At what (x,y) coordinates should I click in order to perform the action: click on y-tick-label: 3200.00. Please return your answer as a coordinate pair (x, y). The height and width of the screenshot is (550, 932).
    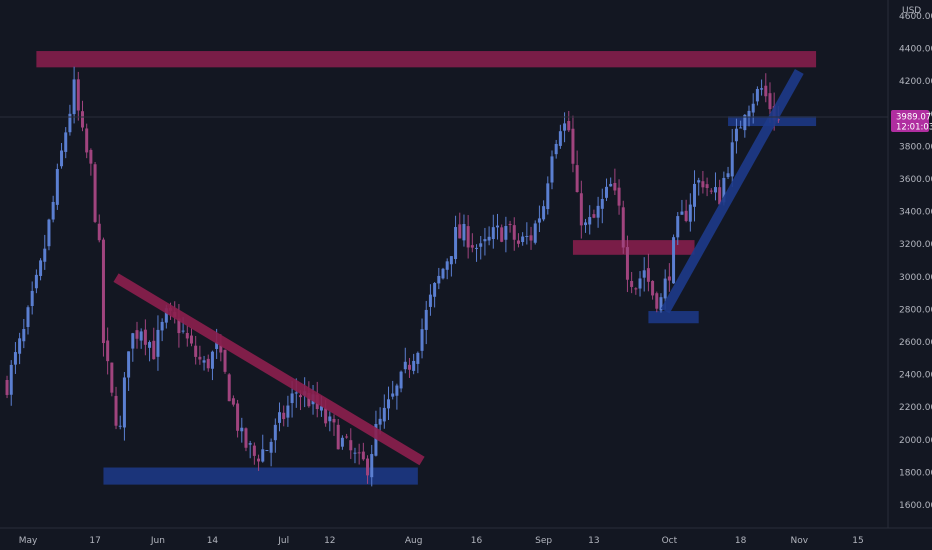
    Looking at the image, I should click on (915, 245).